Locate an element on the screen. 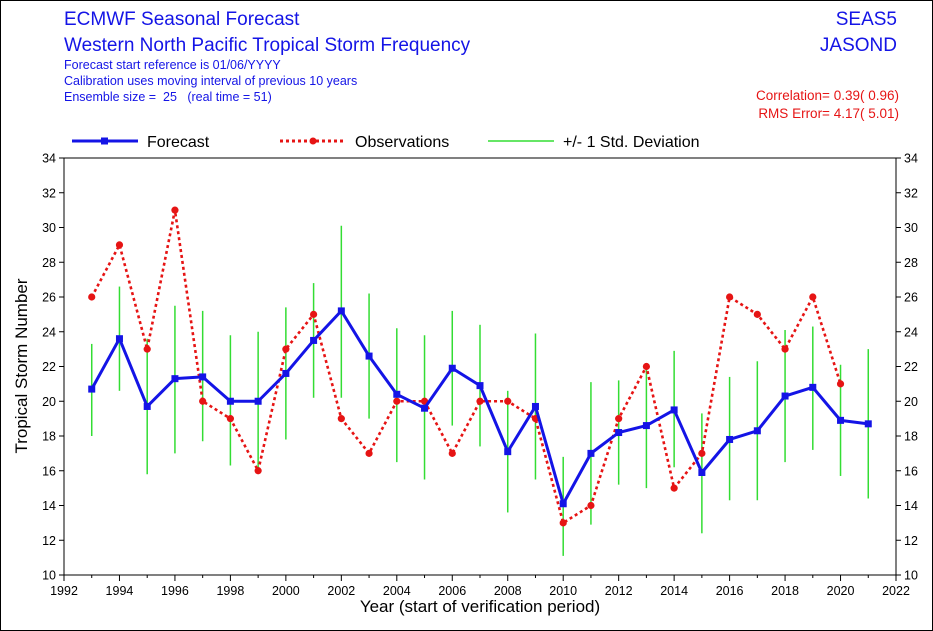  y-tick-label-right: 16 is located at coordinates (911, 471).